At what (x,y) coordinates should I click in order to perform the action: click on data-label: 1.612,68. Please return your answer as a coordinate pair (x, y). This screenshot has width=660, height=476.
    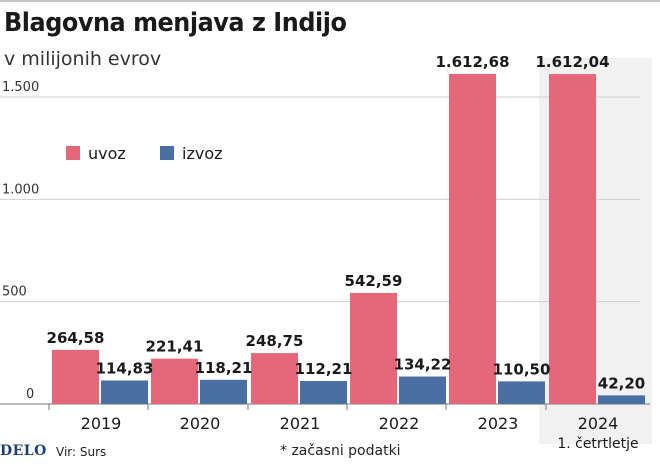
    Looking at the image, I should click on (472, 62).